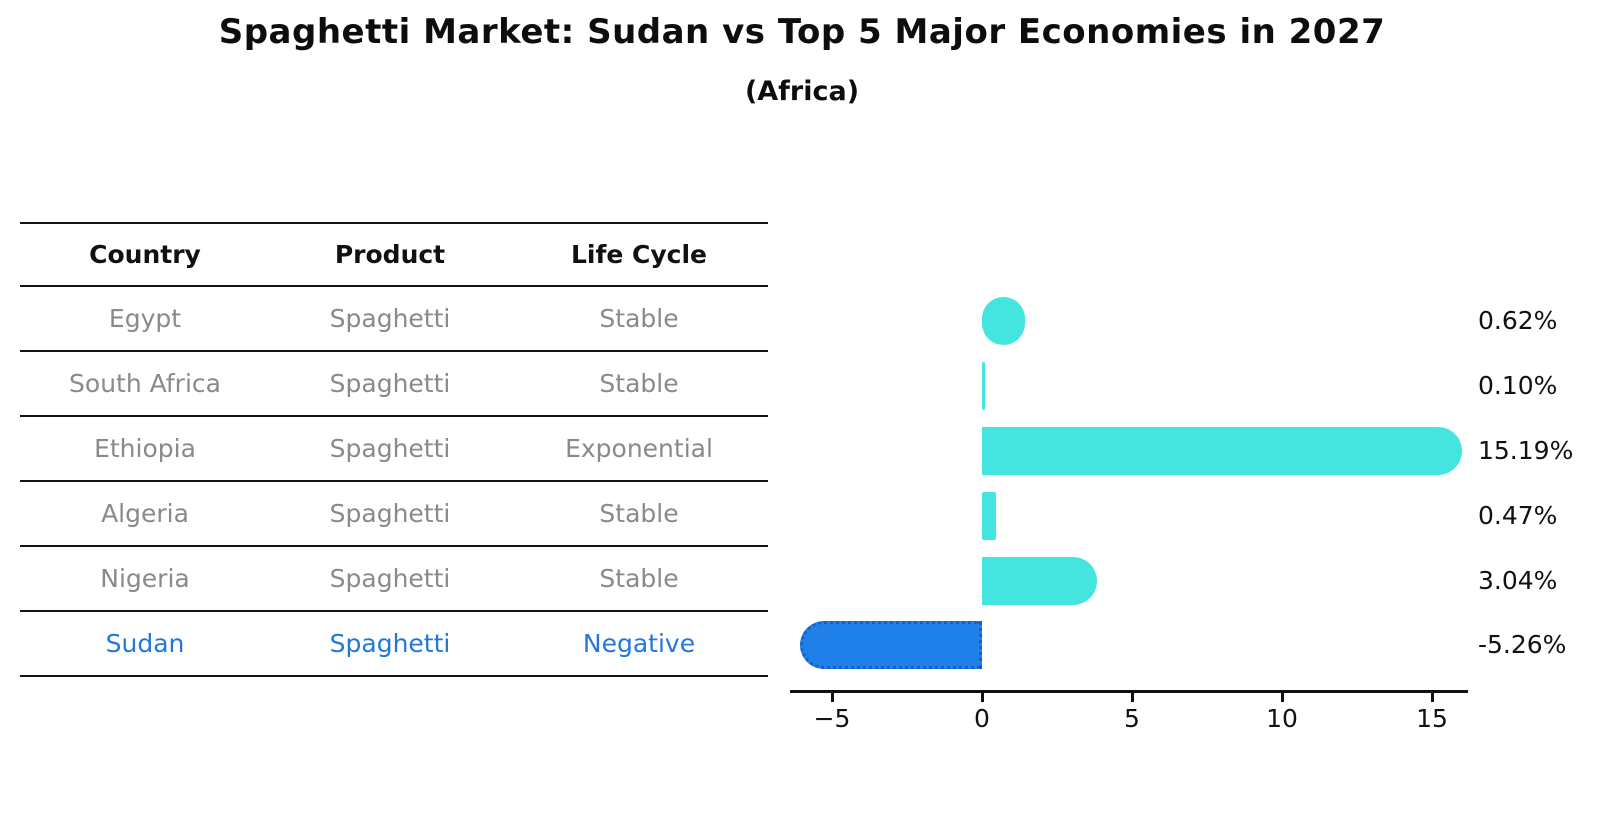  What do you see at coordinates (802, 91) in the screenshot?
I see `chart-subtitle: (Africa)` at bounding box center [802, 91].